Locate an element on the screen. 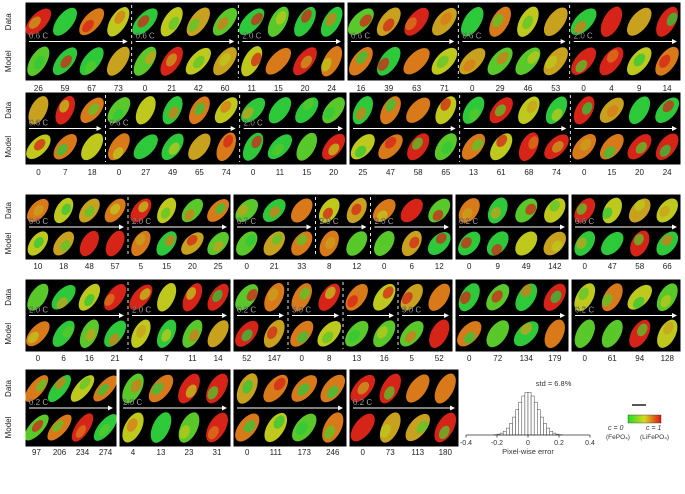 This screenshot has width=685, height=494. time-label: 16 is located at coordinates (89, 358).